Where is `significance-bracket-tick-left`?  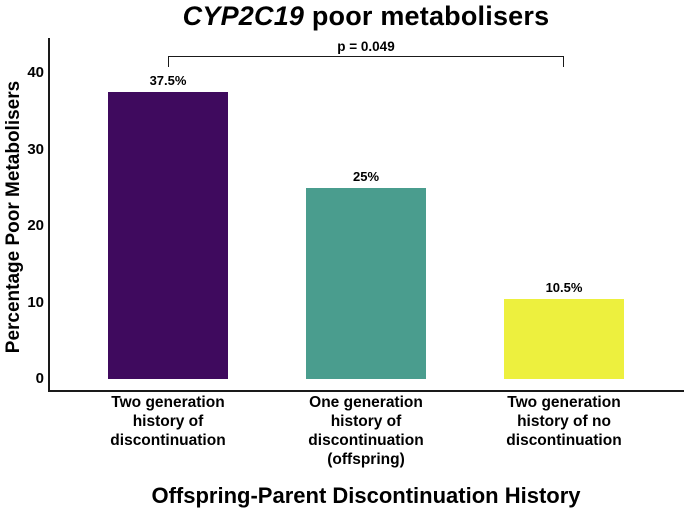 significance-bracket-tick-left is located at coordinates (168, 61).